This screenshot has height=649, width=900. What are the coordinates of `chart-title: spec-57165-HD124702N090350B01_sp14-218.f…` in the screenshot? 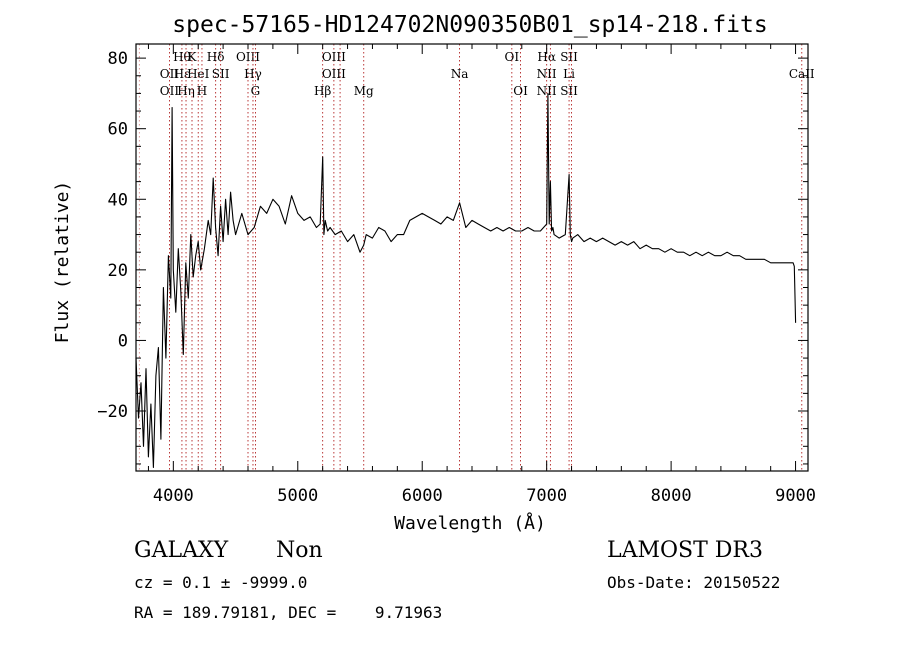 It's located at (469, 25).